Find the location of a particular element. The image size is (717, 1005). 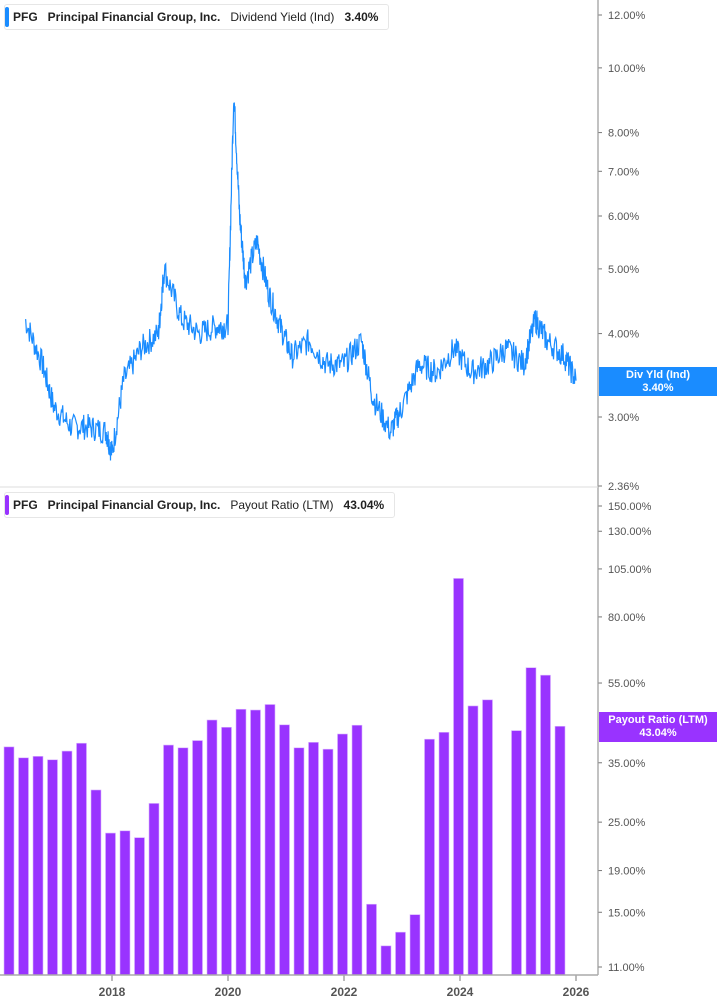

flag-label: Div Yld (Ind) is located at coordinates (658, 375).